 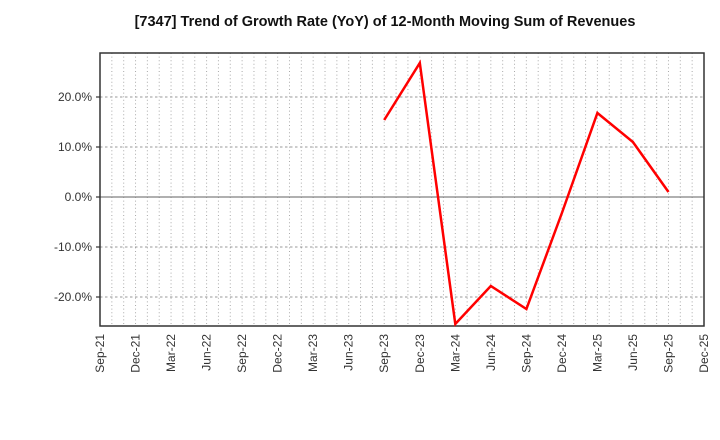 I want to click on x-tick-label: Dec-23, so click(x=420, y=353).